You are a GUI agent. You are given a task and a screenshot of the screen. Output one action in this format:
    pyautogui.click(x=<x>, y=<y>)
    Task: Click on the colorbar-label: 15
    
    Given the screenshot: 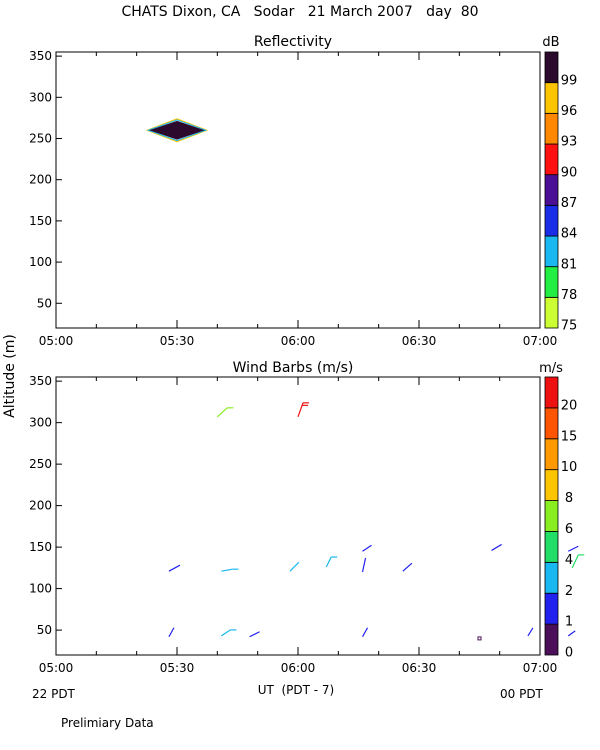 What is the action you would take?
    pyautogui.click(x=569, y=436)
    